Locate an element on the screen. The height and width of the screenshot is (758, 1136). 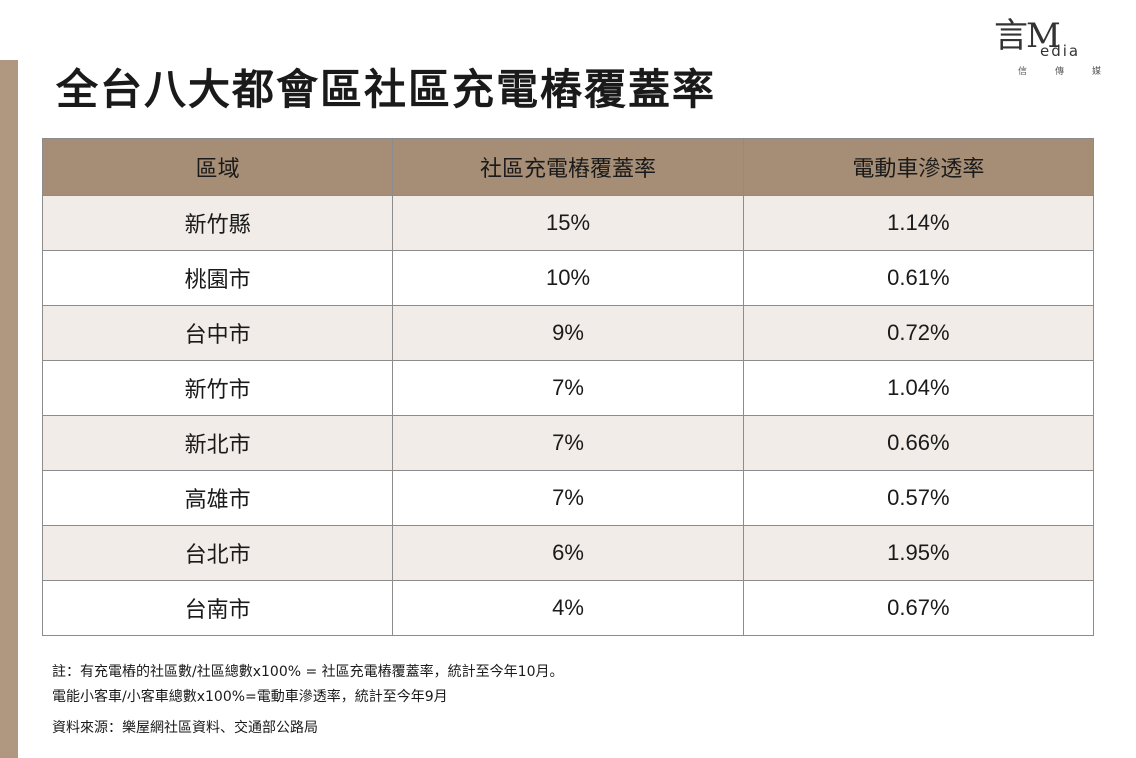
page-title: 全台八大都會區社區充電樁覆蓋率 is located at coordinates (386, 89).